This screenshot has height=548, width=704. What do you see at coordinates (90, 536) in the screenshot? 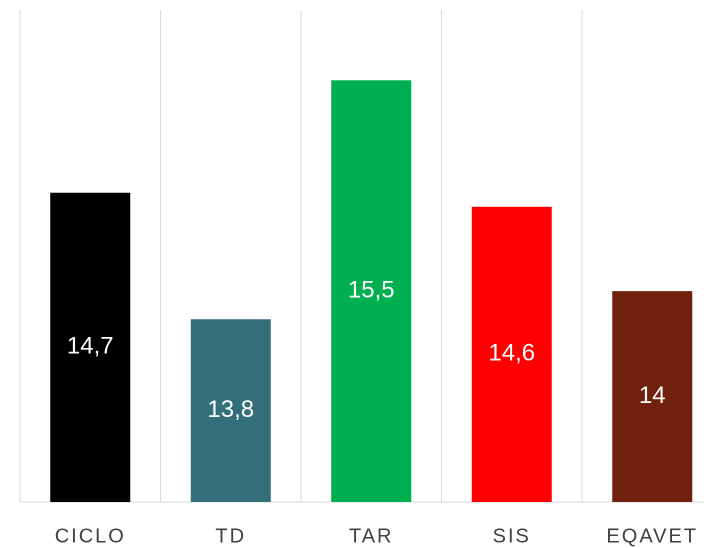
I see `x-tick-label: CICLO` at bounding box center [90, 536].